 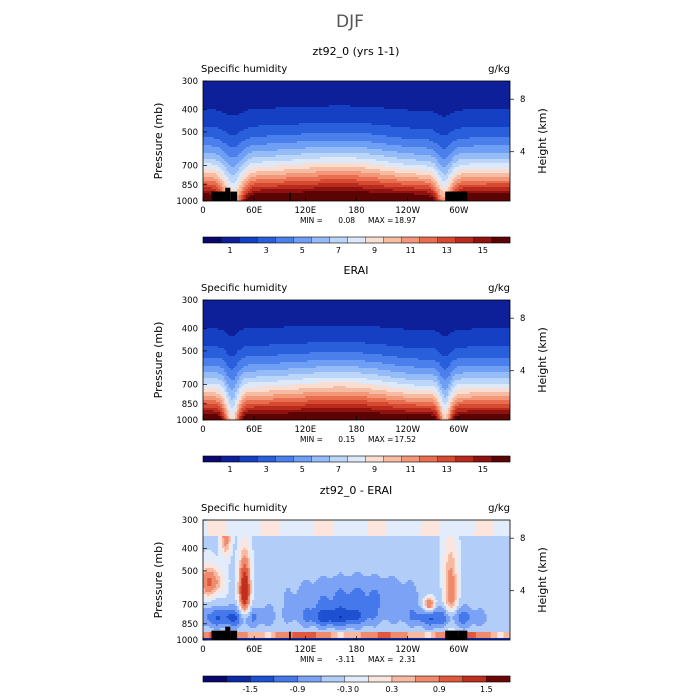 What do you see at coordinates (346, 220) in the screenshot?
I see `min-value: 0.08` at bounding box center [346, 220].